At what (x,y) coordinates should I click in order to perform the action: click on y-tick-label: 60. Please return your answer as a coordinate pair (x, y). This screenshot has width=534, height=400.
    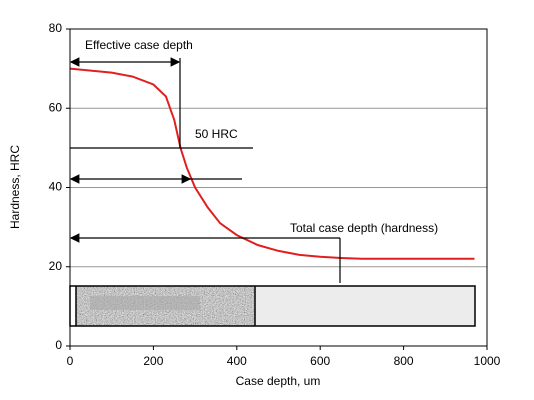
    Looking at the image, I should click on (56, 107).